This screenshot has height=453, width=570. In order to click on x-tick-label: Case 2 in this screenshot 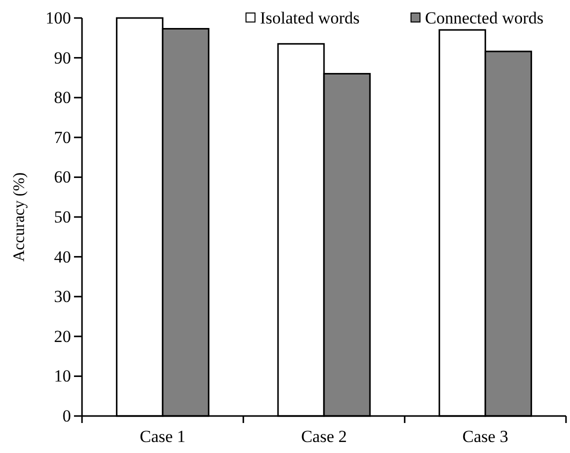, I will do `click(324, 436)`.